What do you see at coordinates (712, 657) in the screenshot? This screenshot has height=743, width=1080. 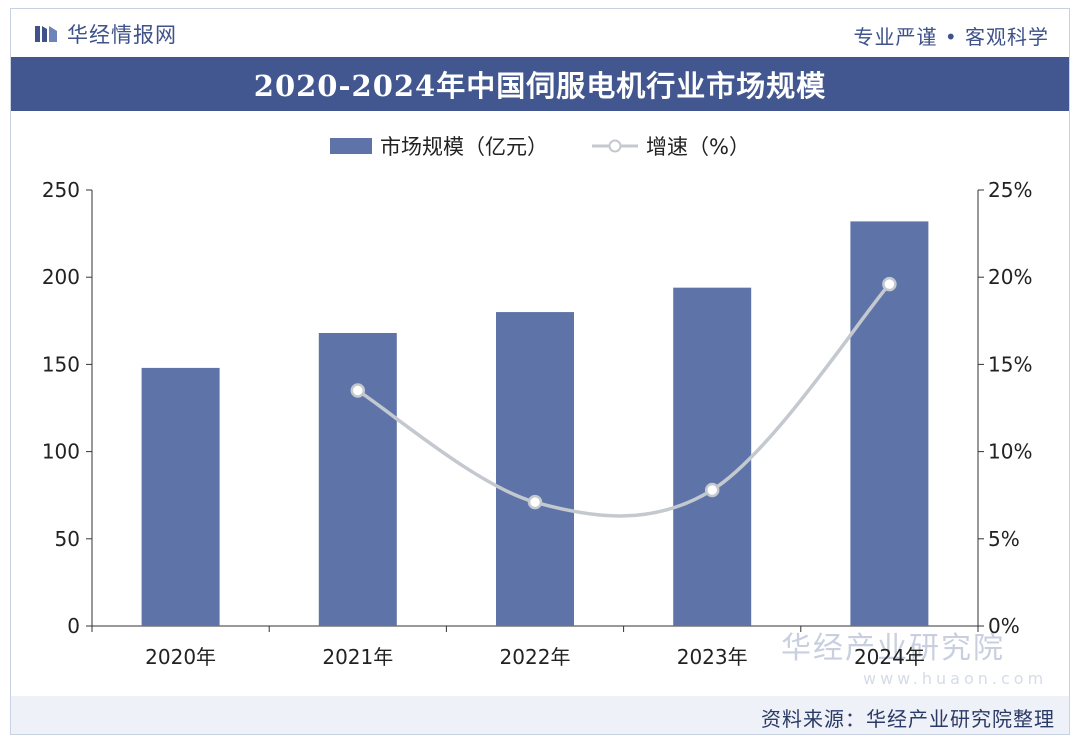 I see `x-tick-label: 2023年` at bounding box center [712, 657].